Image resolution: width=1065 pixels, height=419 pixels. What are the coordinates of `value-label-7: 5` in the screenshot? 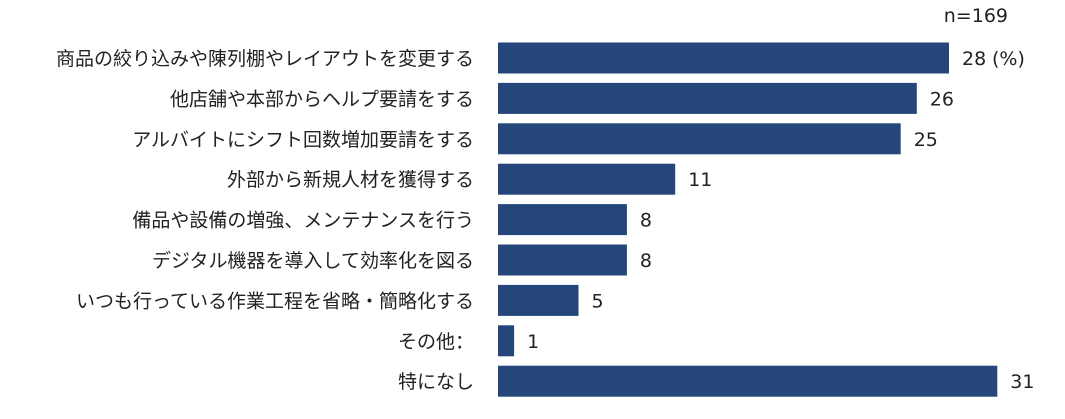 It's located at (598, 301).